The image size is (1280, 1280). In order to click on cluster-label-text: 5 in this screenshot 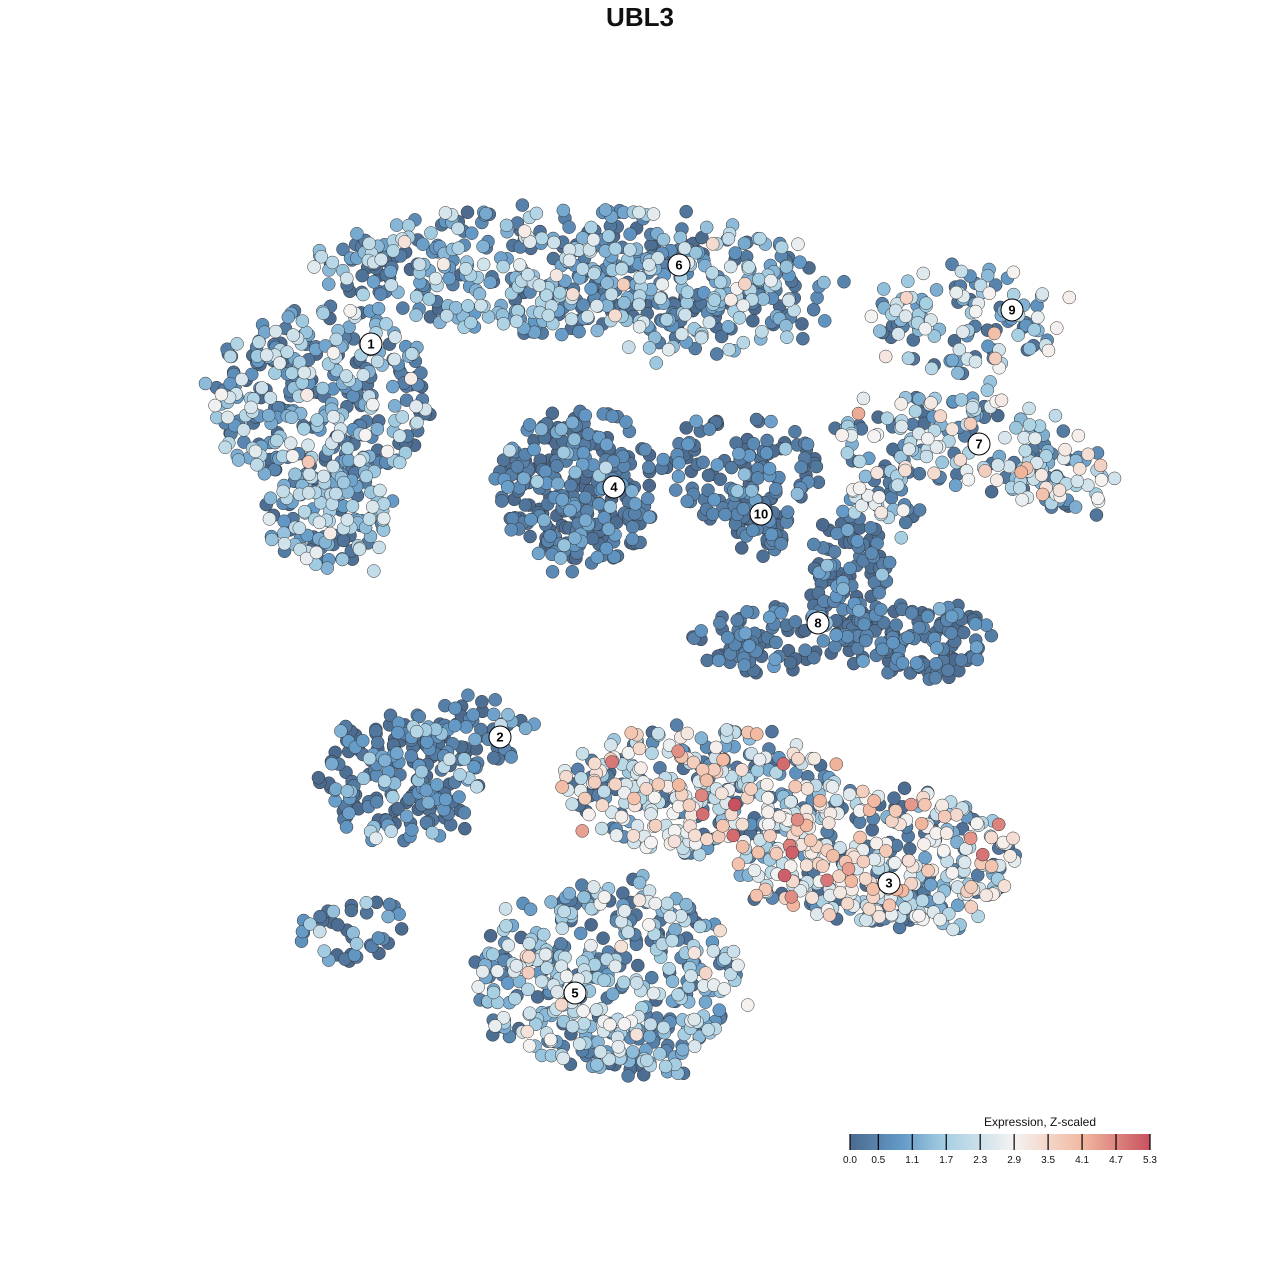, I will do `click(574, 993)`.